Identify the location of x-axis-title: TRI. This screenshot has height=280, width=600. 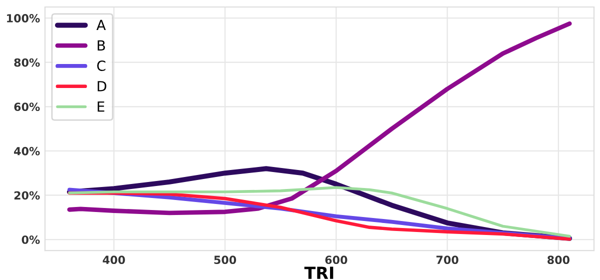
(319, 272).